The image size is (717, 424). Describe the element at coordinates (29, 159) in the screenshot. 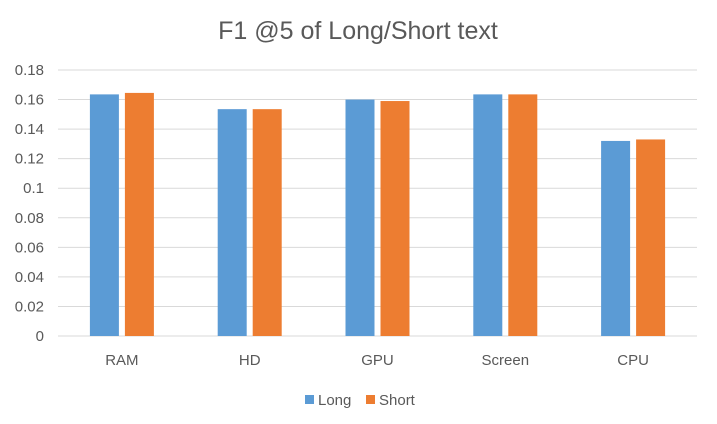

I see `y-tick-label: 0.12` at that location.